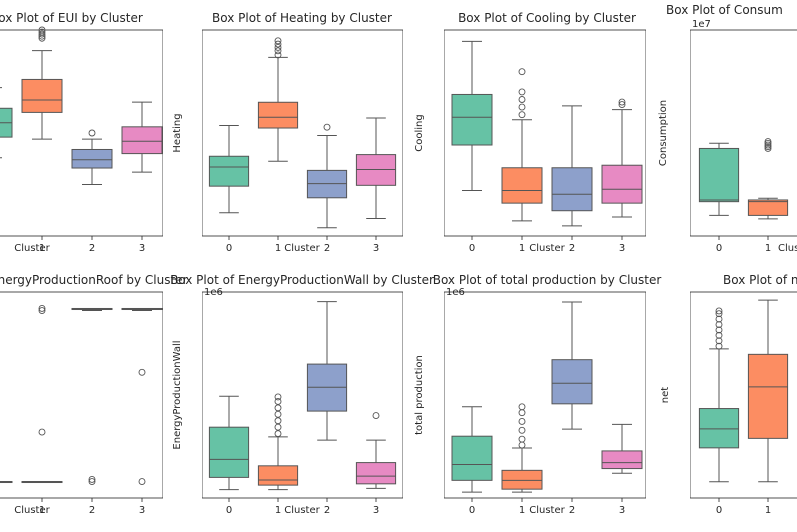  I want to click on y-tick-label: 15, so click(430, 52).